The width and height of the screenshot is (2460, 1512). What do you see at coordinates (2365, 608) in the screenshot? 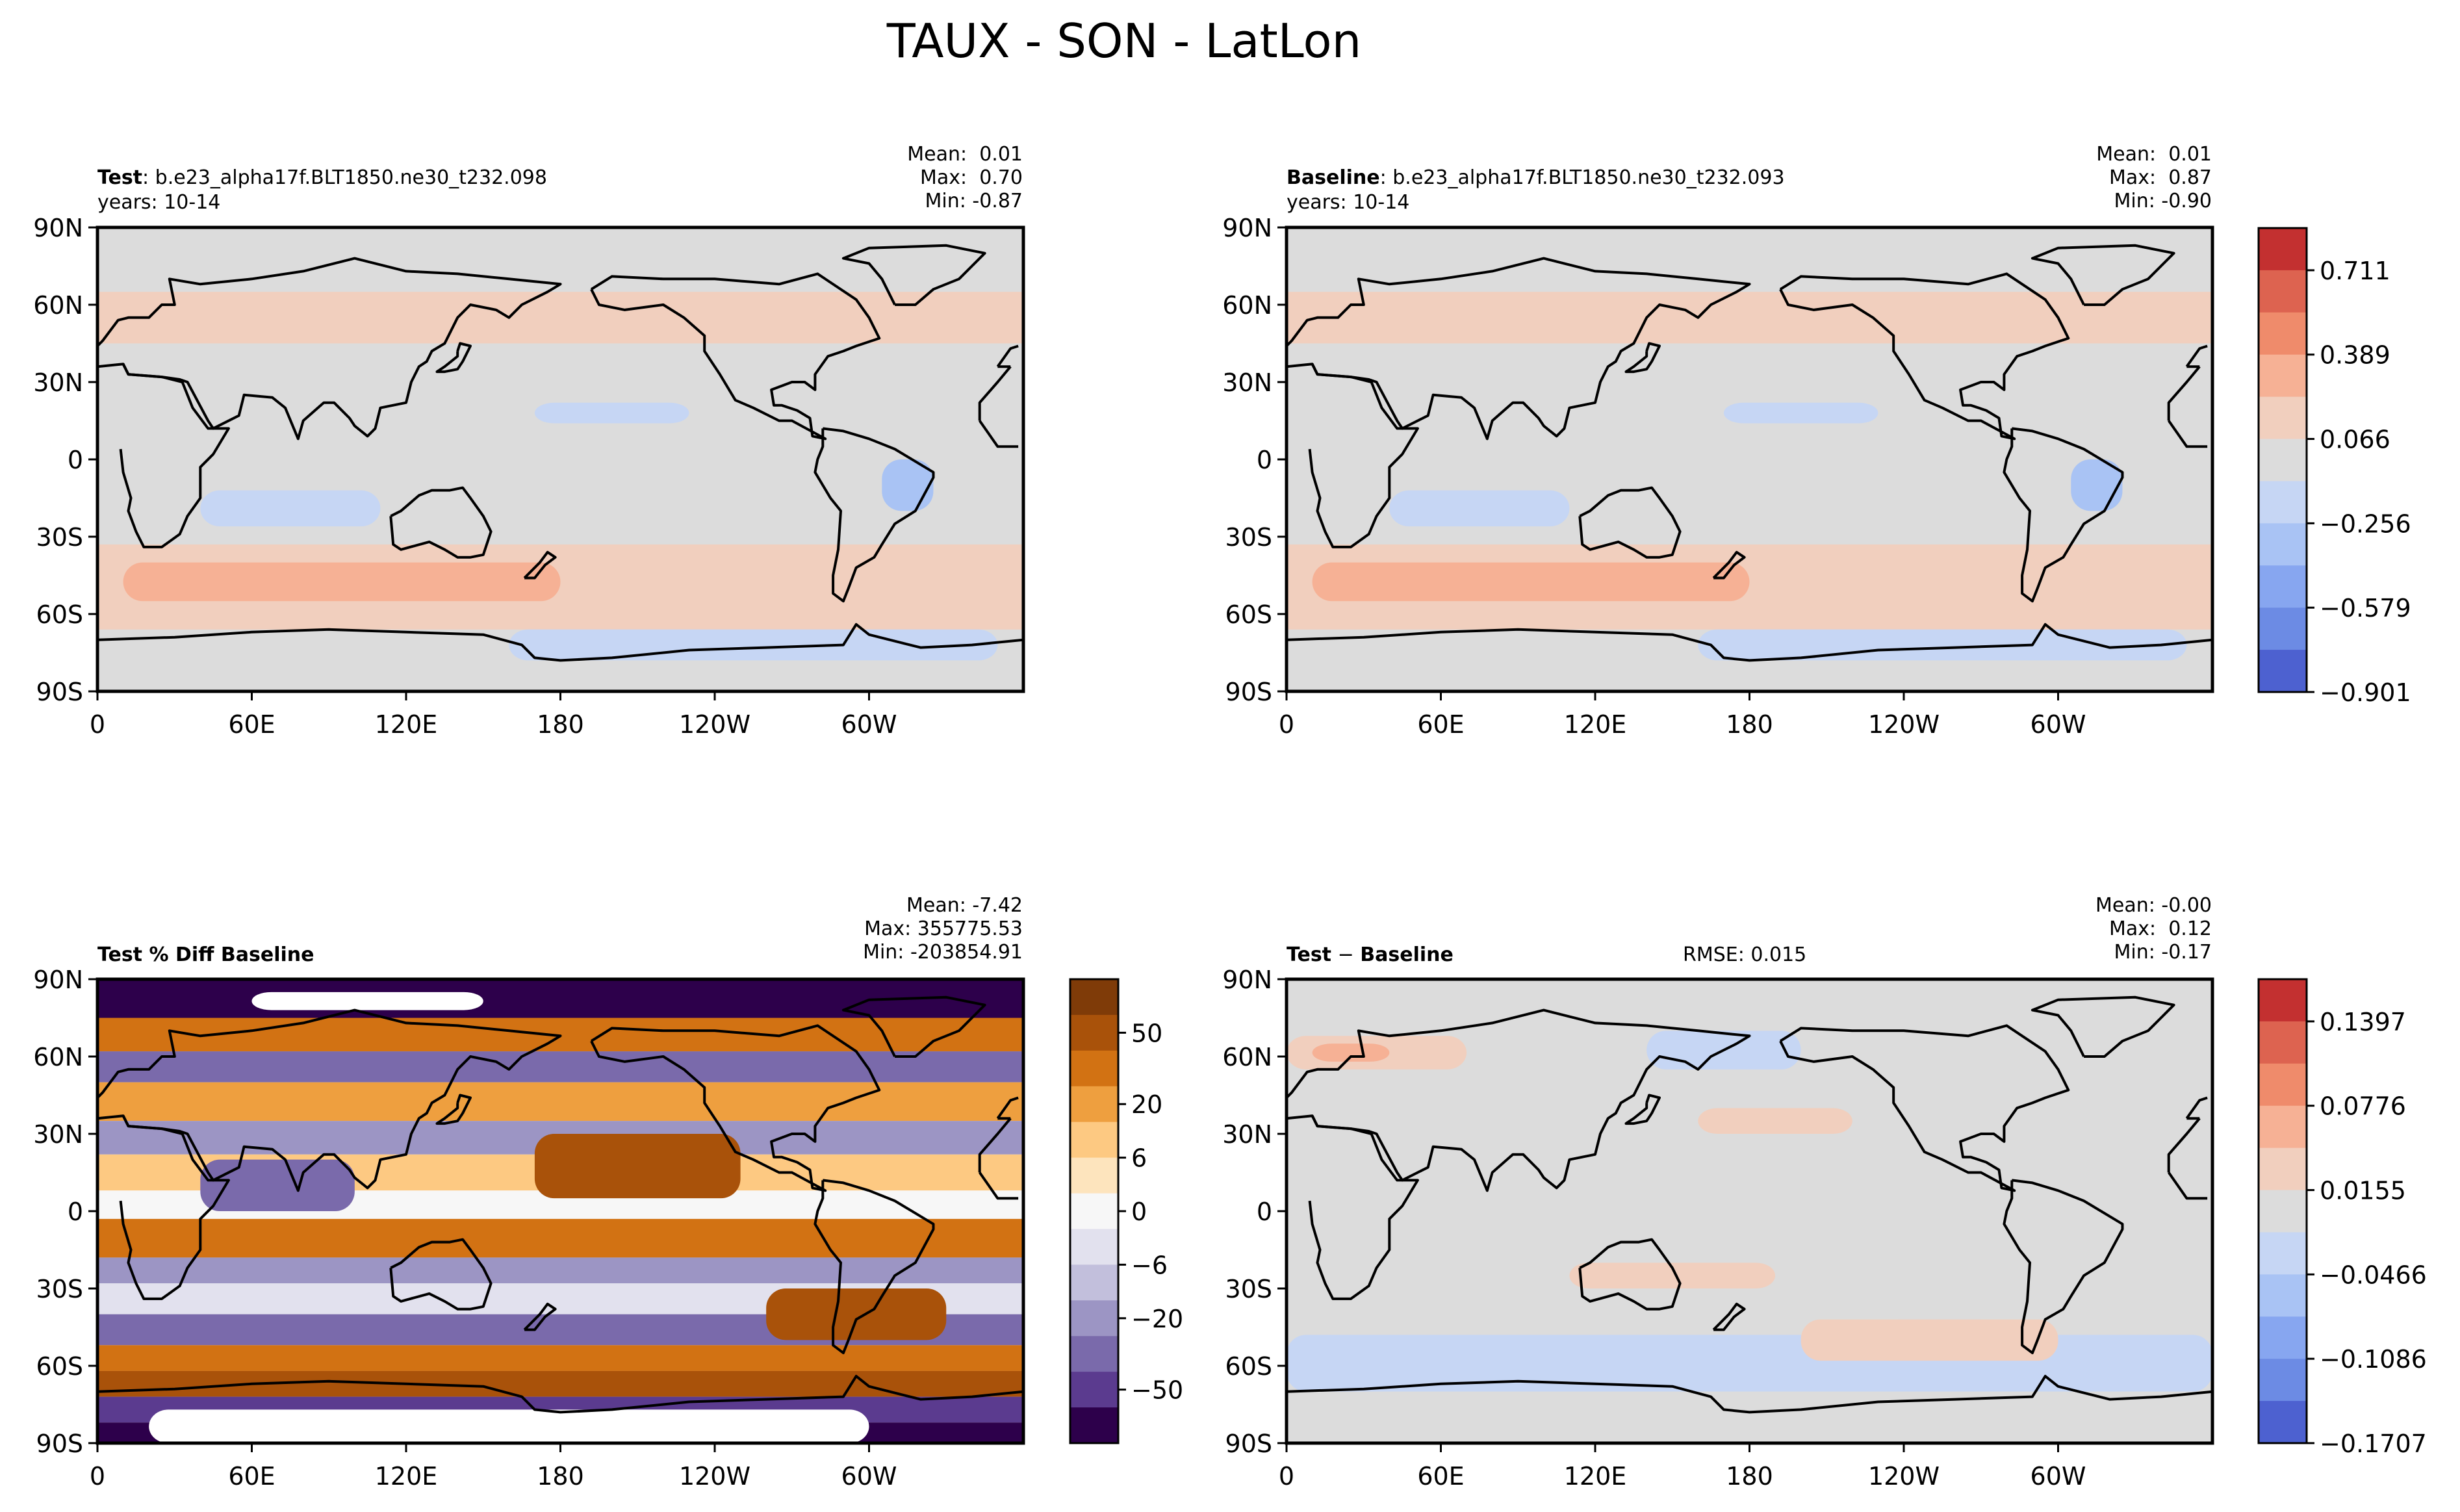
I see `main-colorbar-tick-label: −0.579` at bounding box center [2365, 608].